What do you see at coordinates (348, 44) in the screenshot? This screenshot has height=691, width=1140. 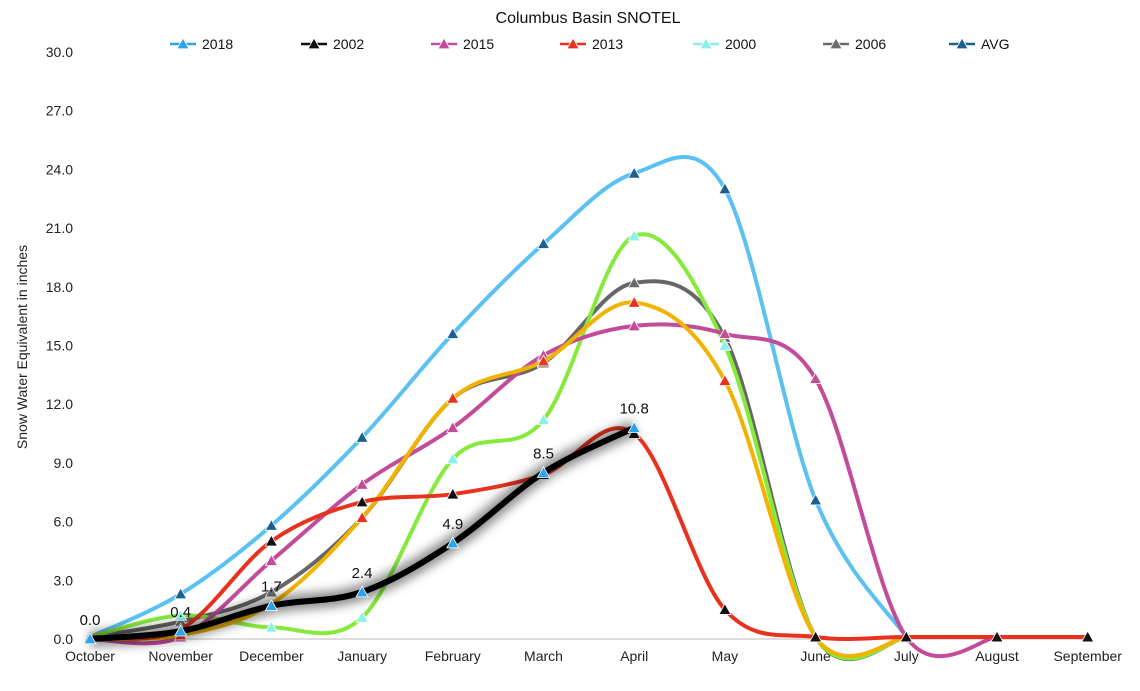 I see `legend-label: 2002` at bounding box center [348, 44].